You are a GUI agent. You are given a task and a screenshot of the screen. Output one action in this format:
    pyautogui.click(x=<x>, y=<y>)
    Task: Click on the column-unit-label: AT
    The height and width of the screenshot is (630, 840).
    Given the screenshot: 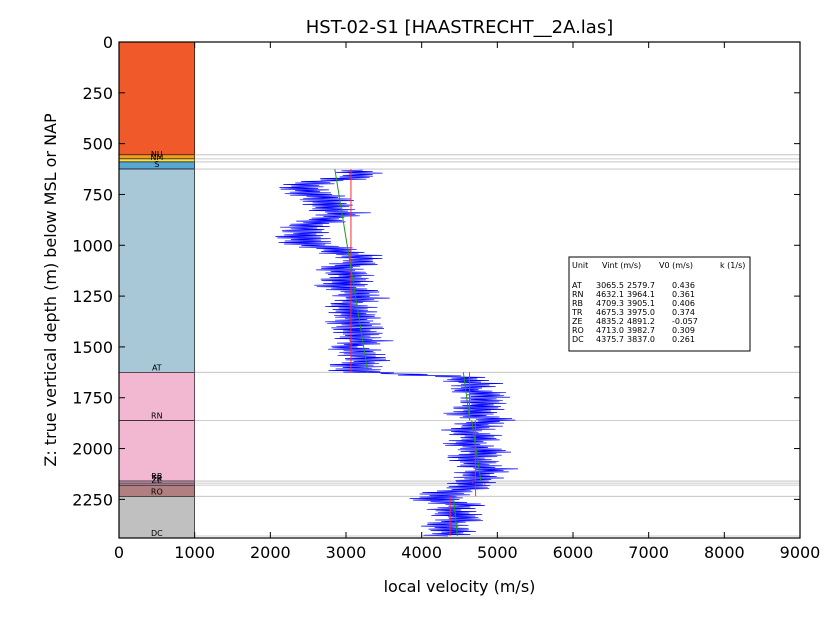 What is the action you would take?
    pyautogui.click(x=157, y=367)
    